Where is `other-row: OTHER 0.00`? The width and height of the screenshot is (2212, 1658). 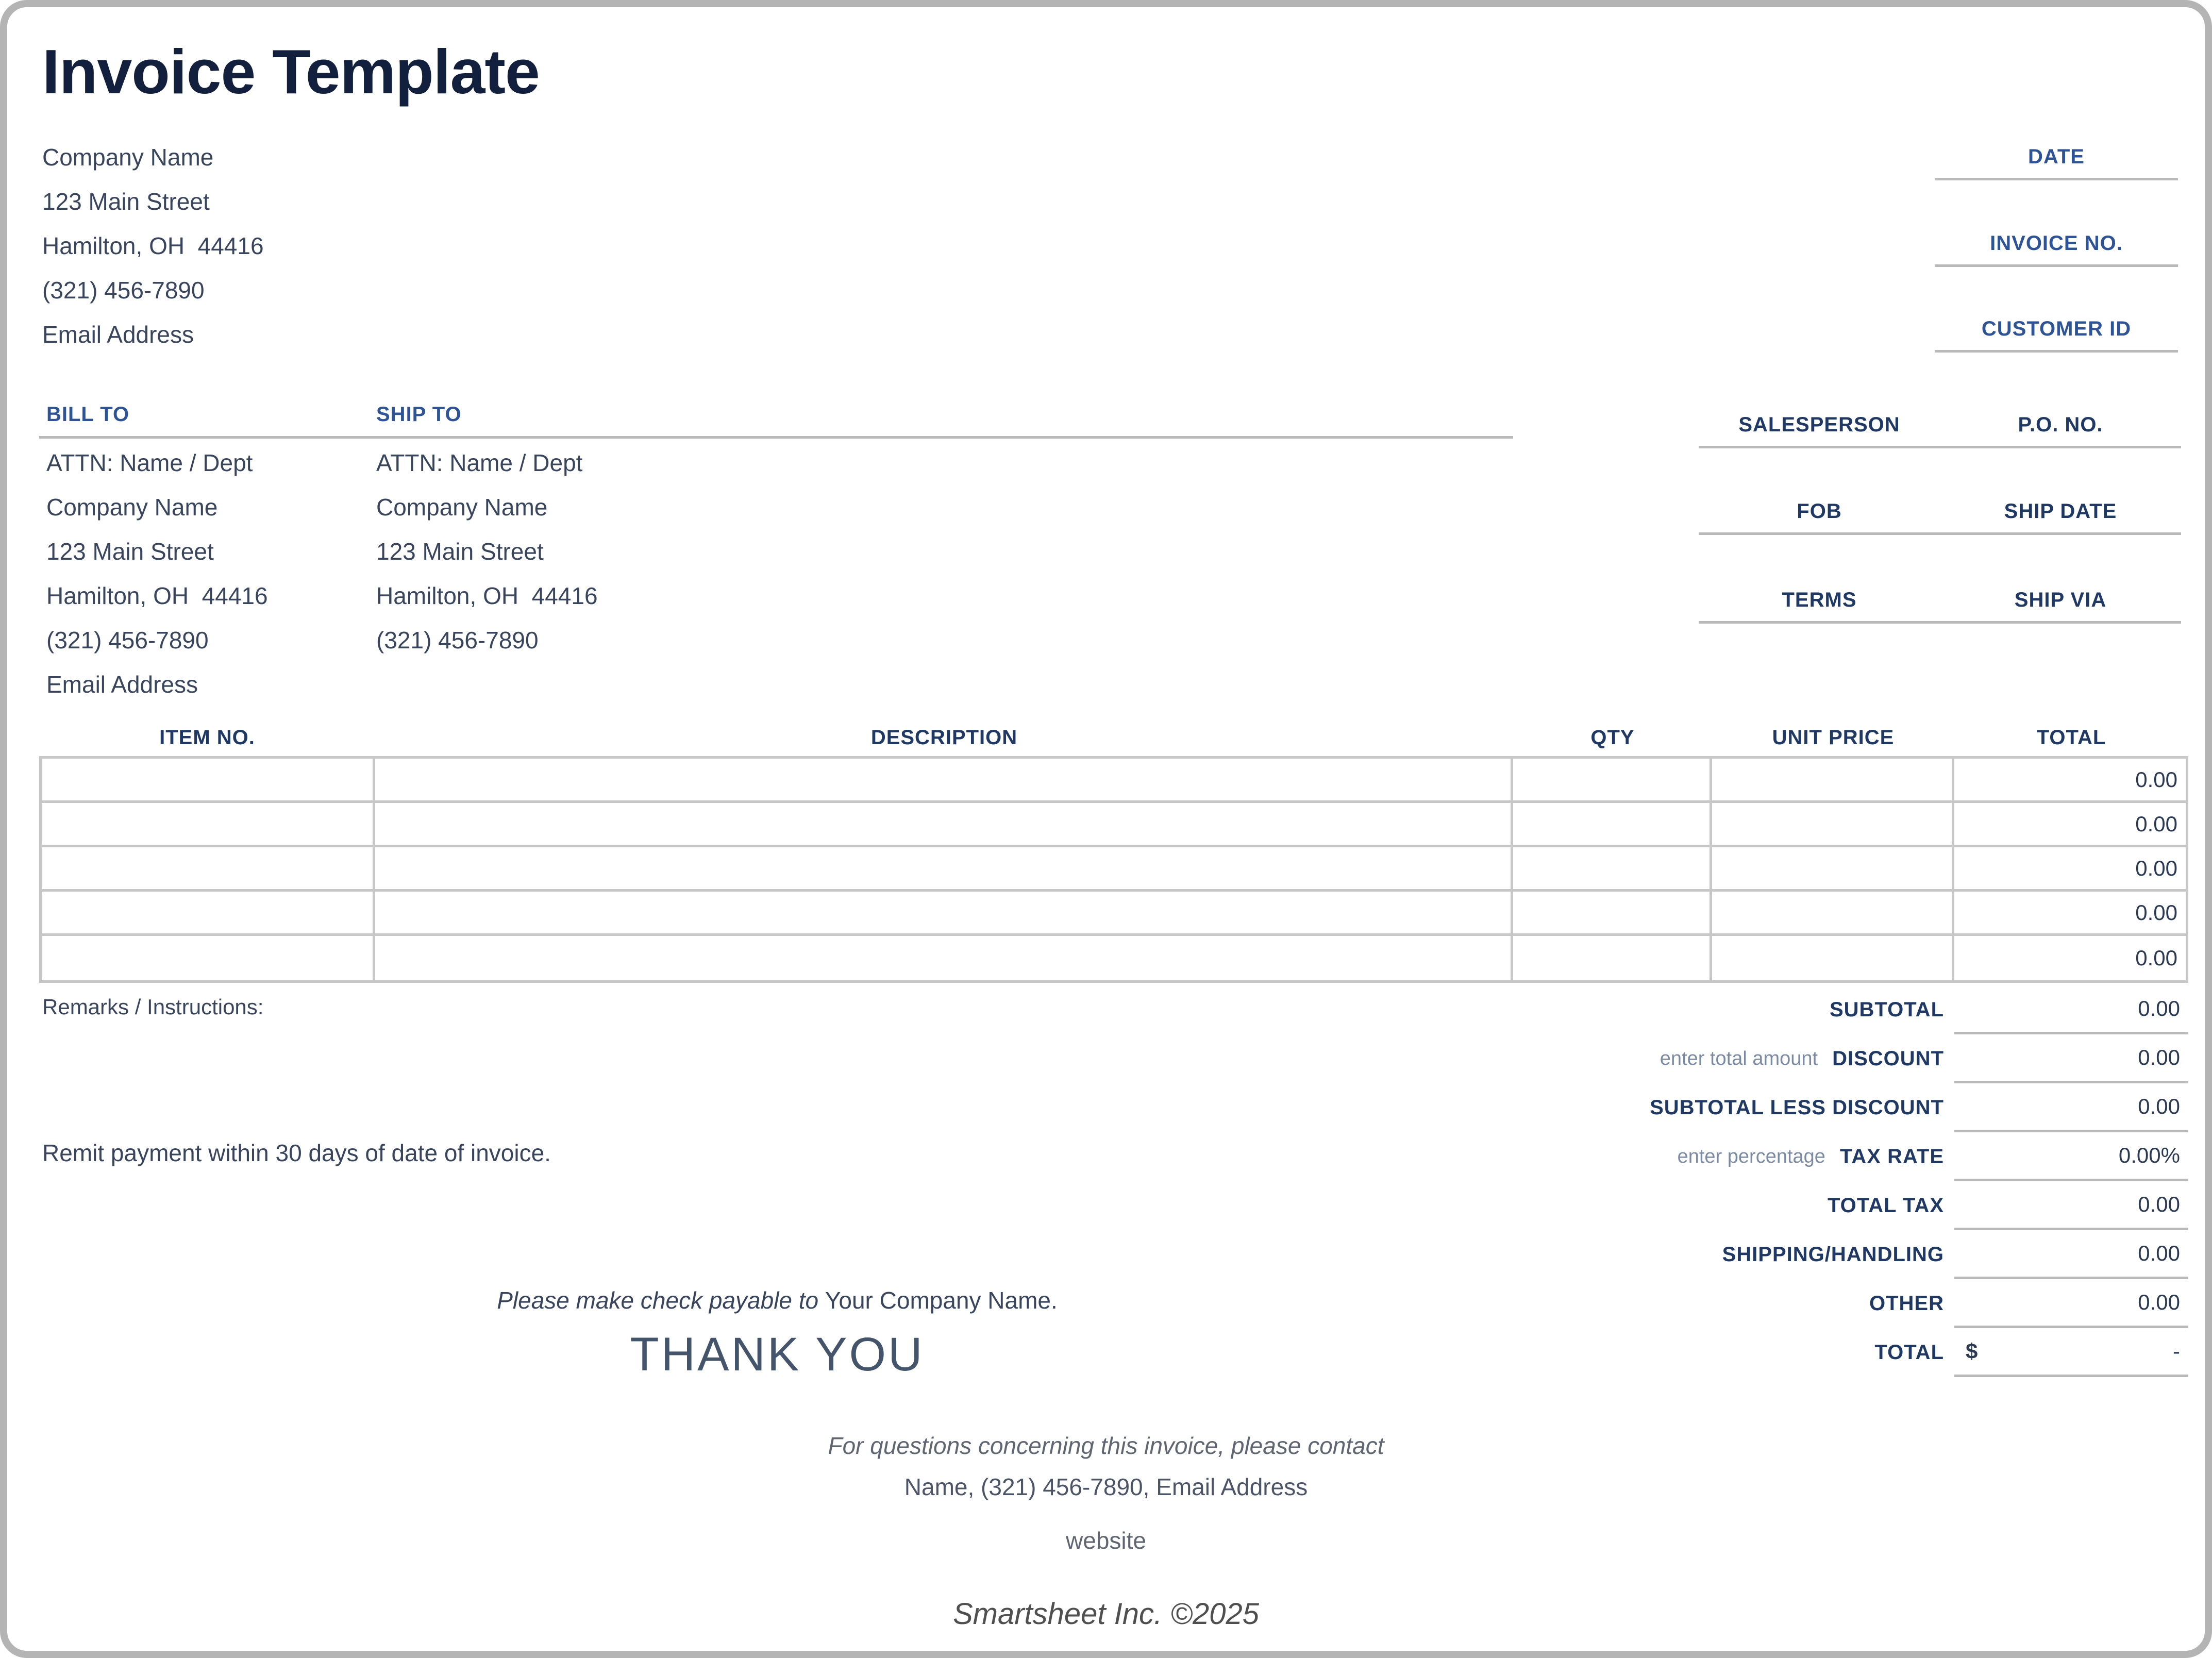
other-row: OTHER 0.00 is located at coordinates (1762, 1303).